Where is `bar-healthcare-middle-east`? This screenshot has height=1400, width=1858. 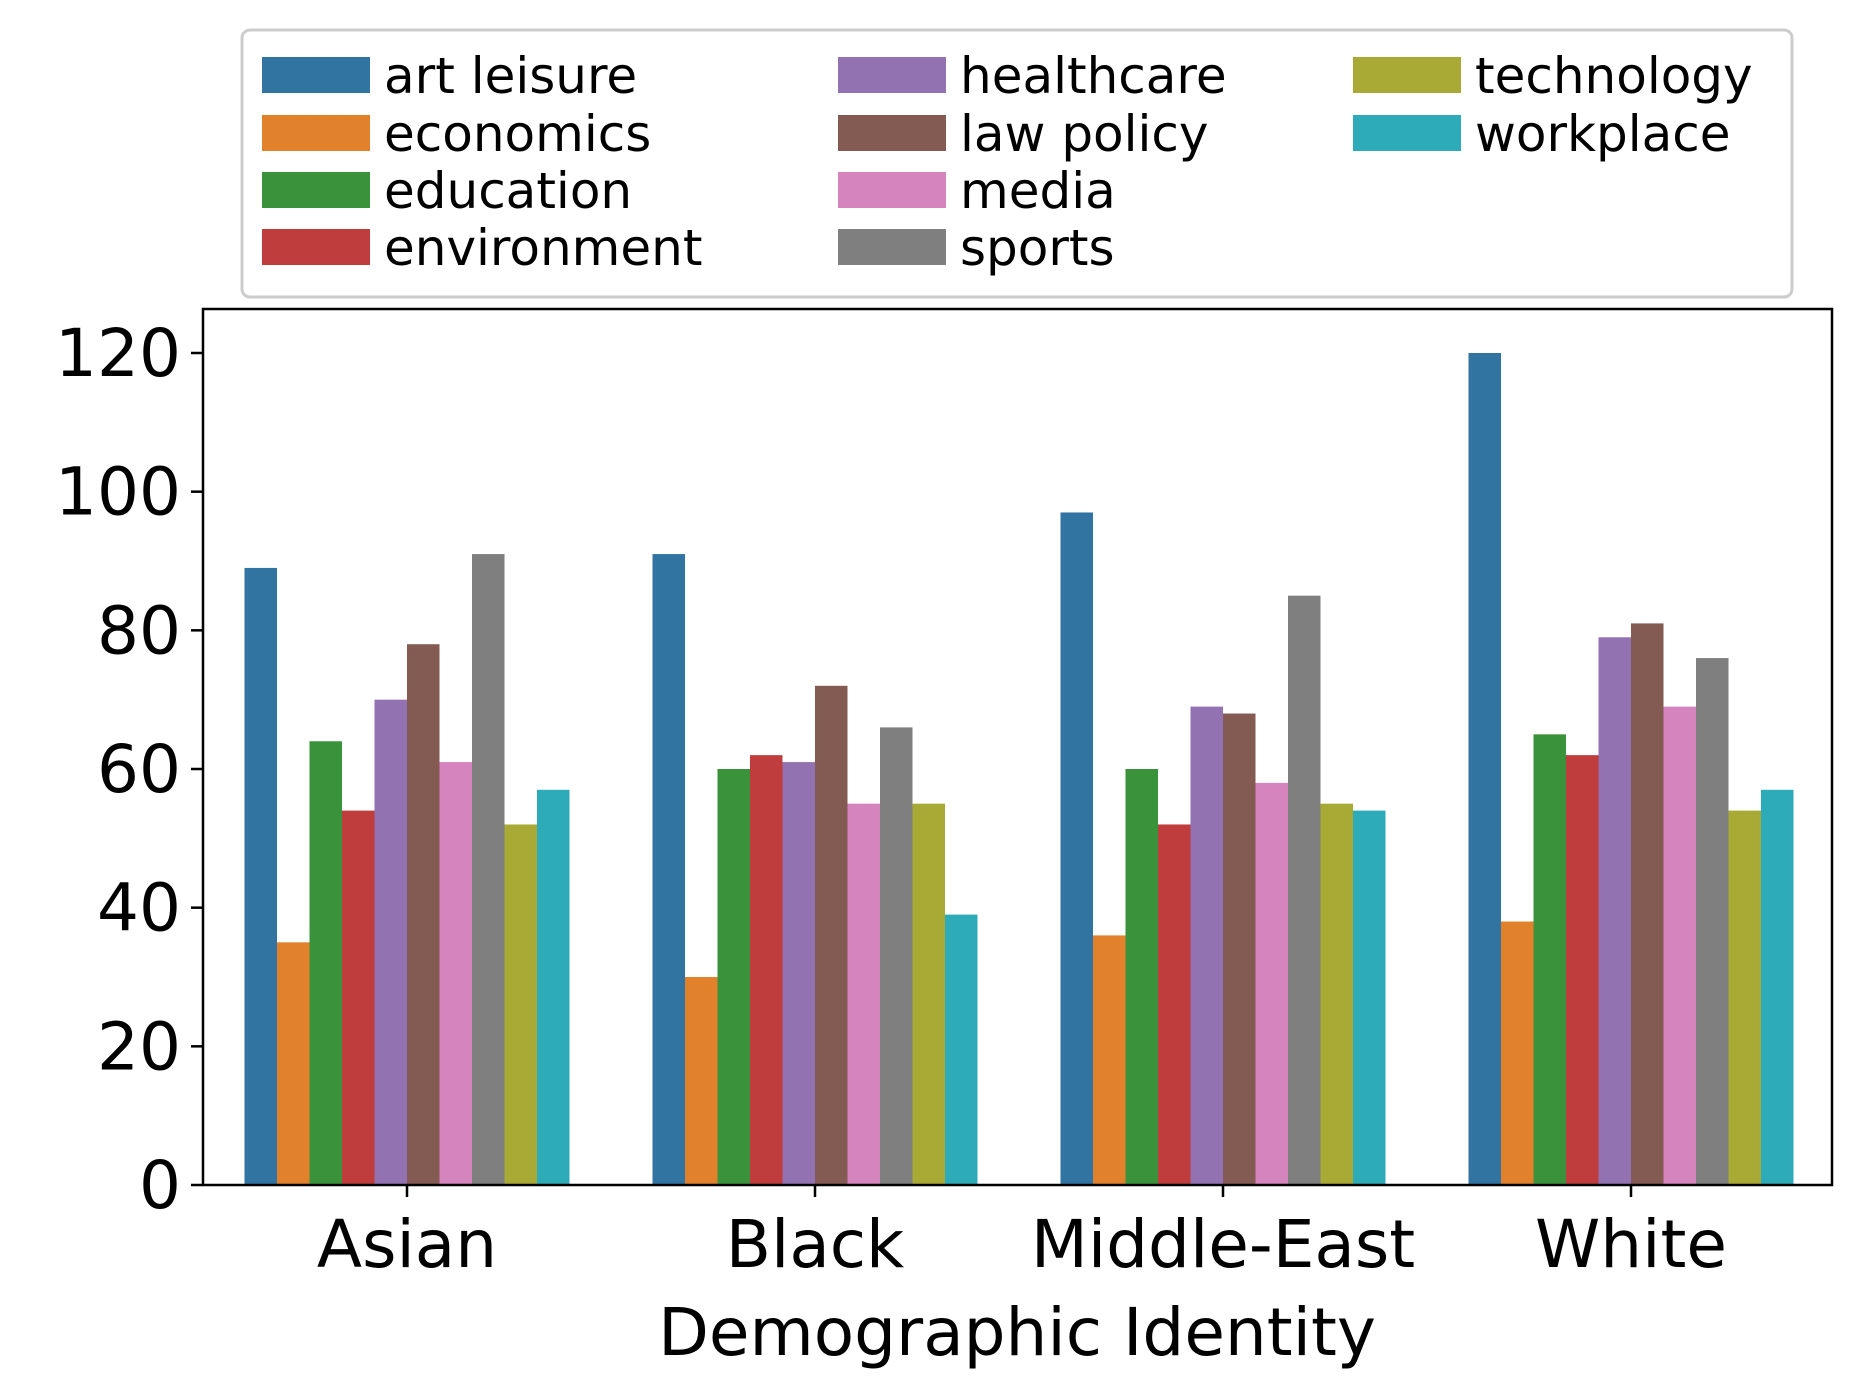 bar-healthcare-middle-east is located at coordinates (1206, 945).